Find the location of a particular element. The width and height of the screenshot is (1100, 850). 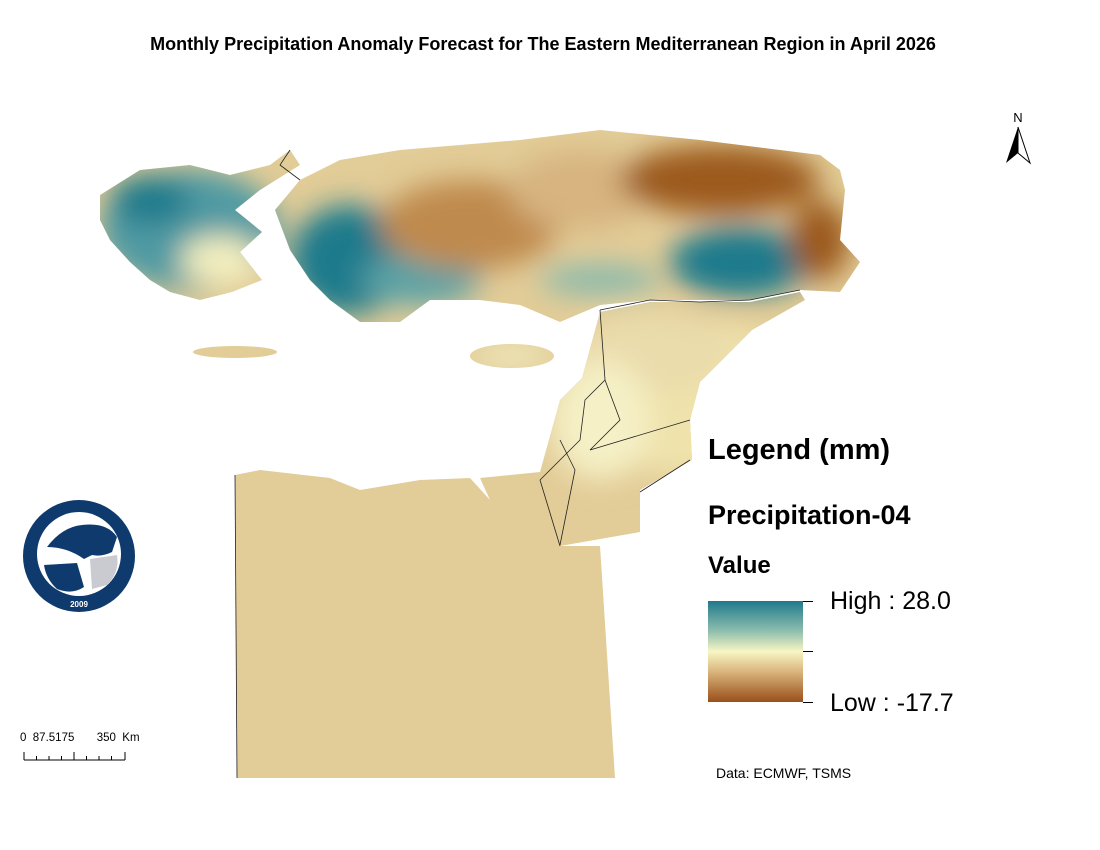

scale-bar-labels: 0 87.5175 350 Km is located at coordinates (80, 738).